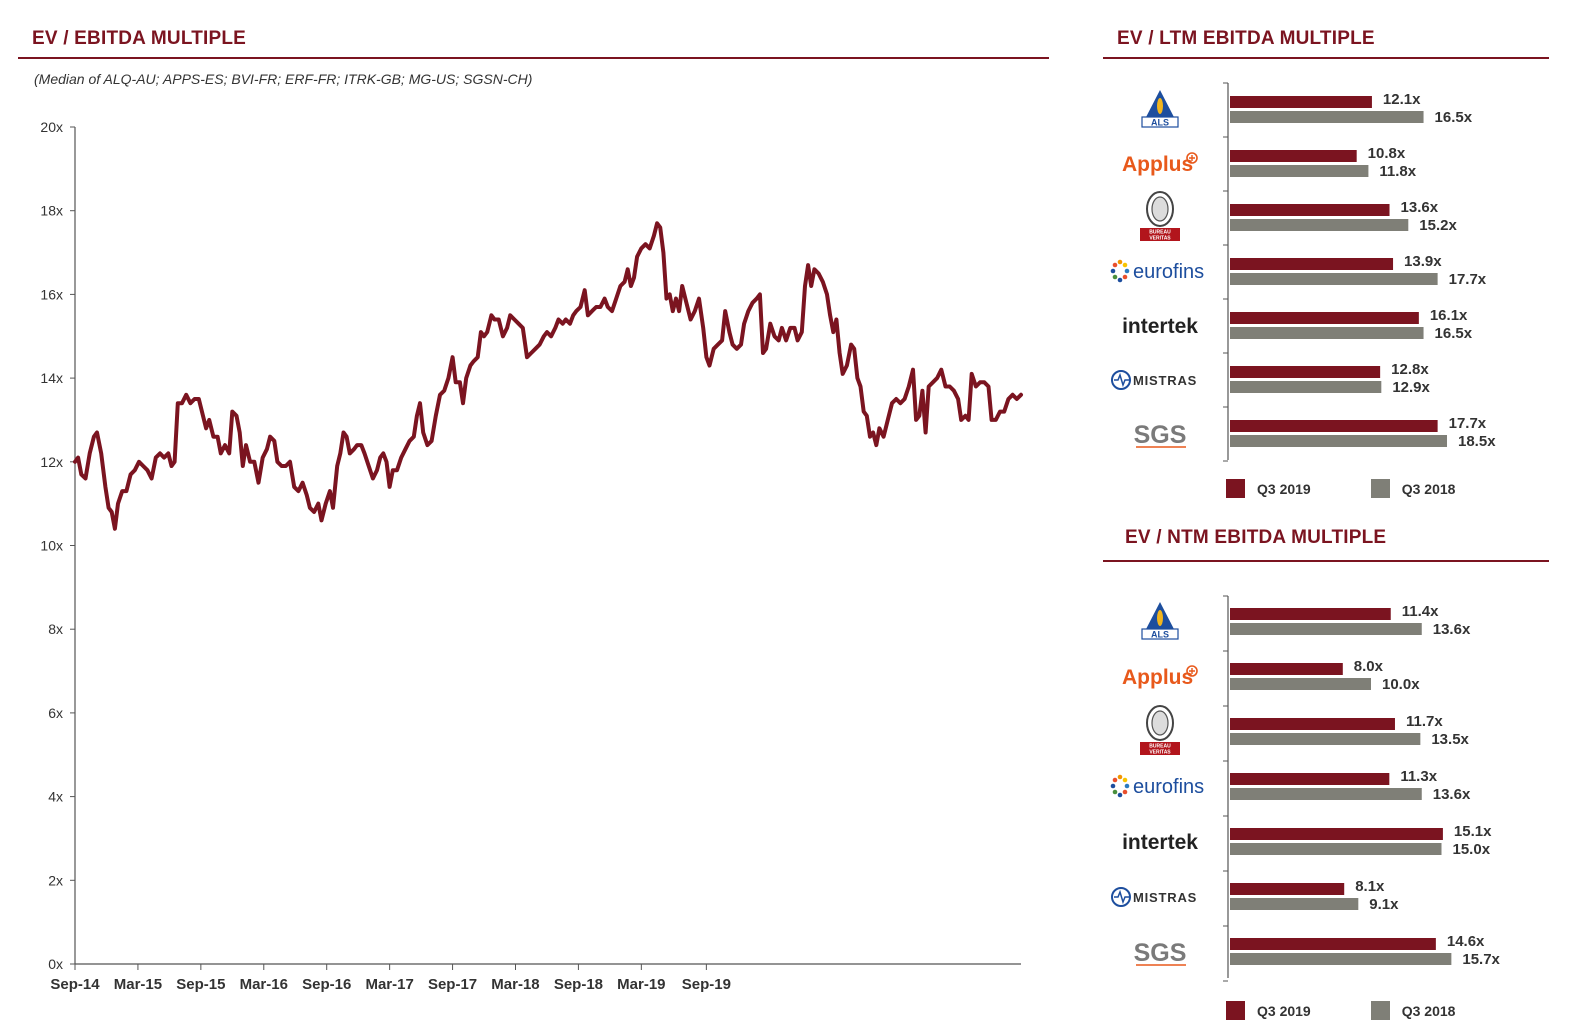  Describe the element at coordinates (1284, 1010) in the screenshot. I see `ntm-legend-label-q3-2019: Q3 2019` at that location.